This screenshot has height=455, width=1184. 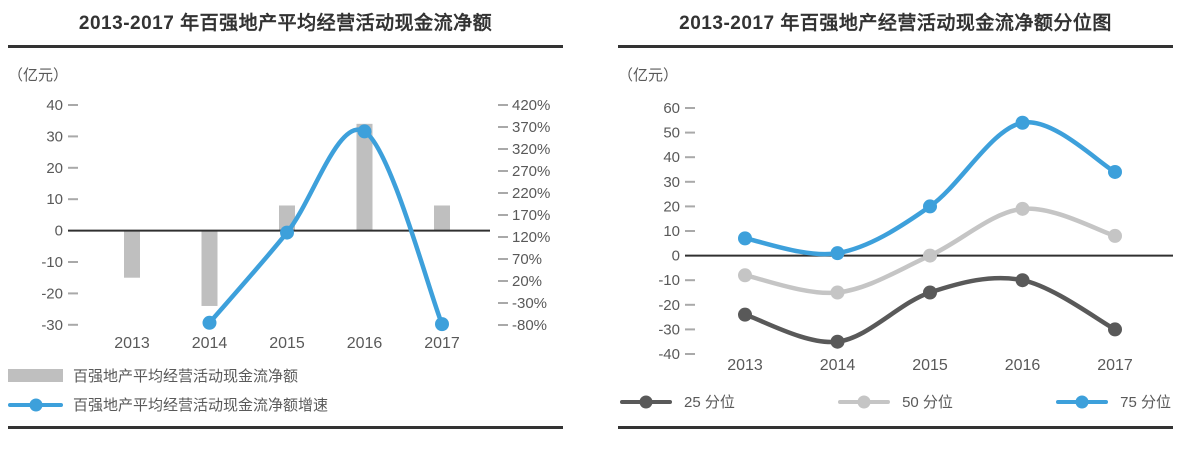 I want to click on svg-text: 70%, so click(x=527, y=259).